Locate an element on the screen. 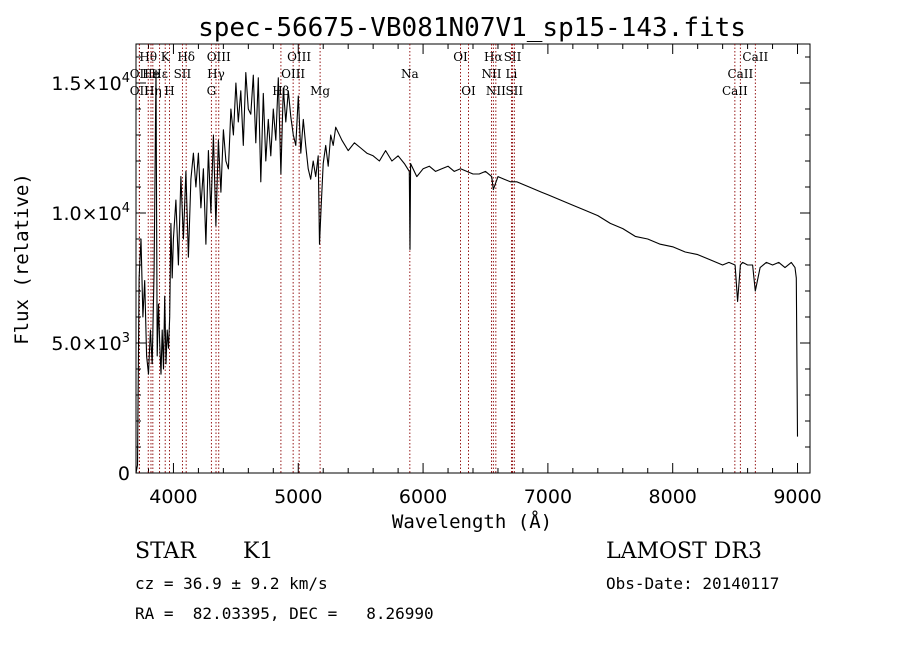 Image resolution: width=900 pixels, height=649 pixels. x-tick-label: 9000 is located at coordinates (797, 497).